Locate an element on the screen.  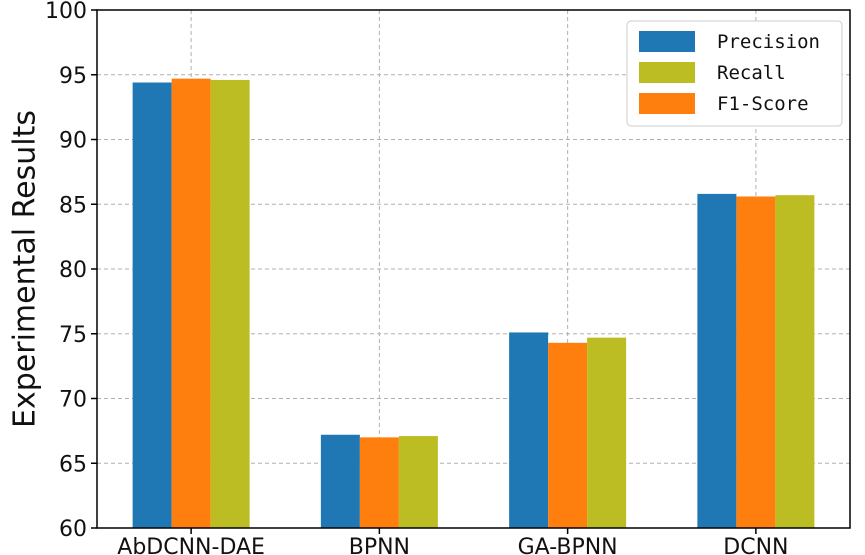
y-axis-ticks: 60 65 70 75 80 85 90 95 100 is located at coordinates (71, 271).